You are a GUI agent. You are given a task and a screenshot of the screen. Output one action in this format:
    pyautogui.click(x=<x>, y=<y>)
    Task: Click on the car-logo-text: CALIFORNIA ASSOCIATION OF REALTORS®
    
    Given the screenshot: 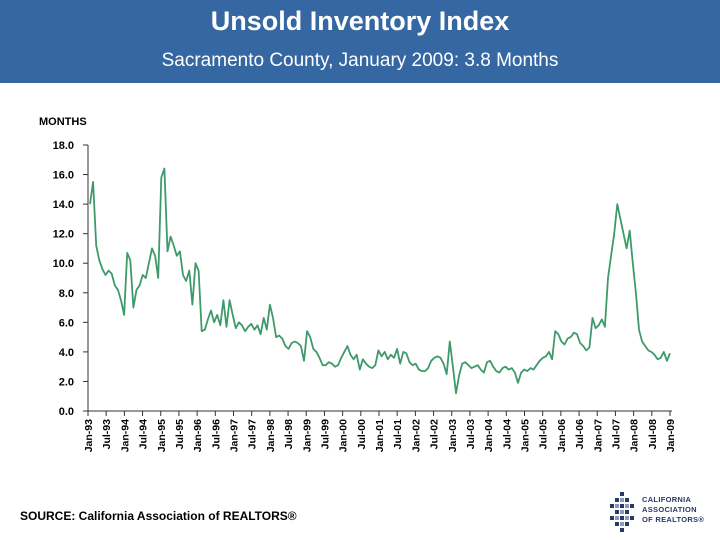 What is the action you would take?
    pyautogui.click(x=673, y=510)
    